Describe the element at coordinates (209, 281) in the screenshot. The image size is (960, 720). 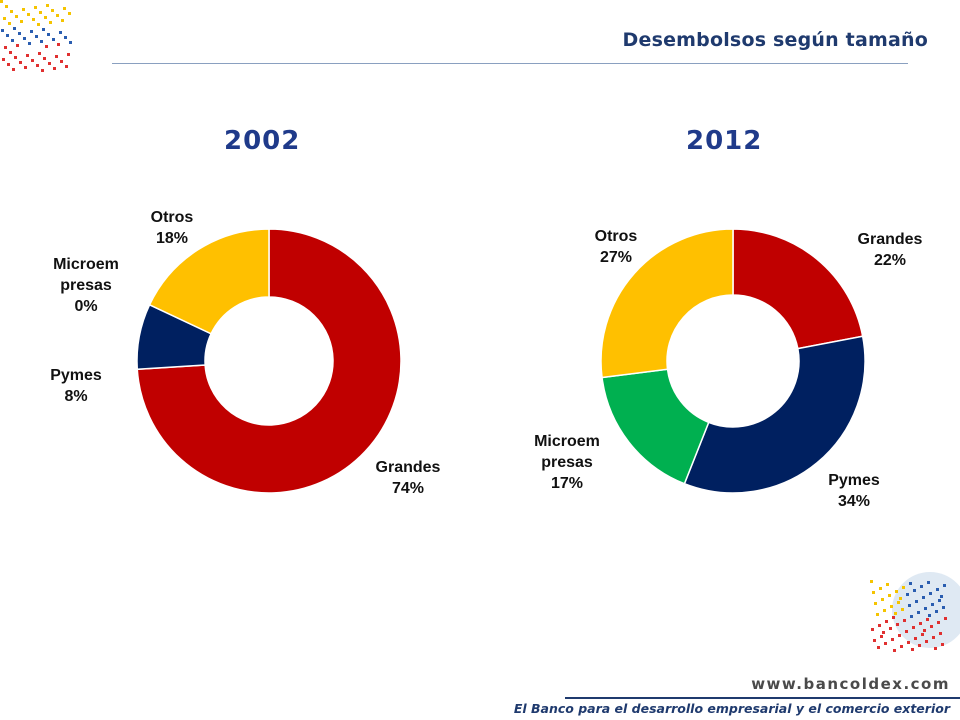
I see `slice-2002-otros` at that location.